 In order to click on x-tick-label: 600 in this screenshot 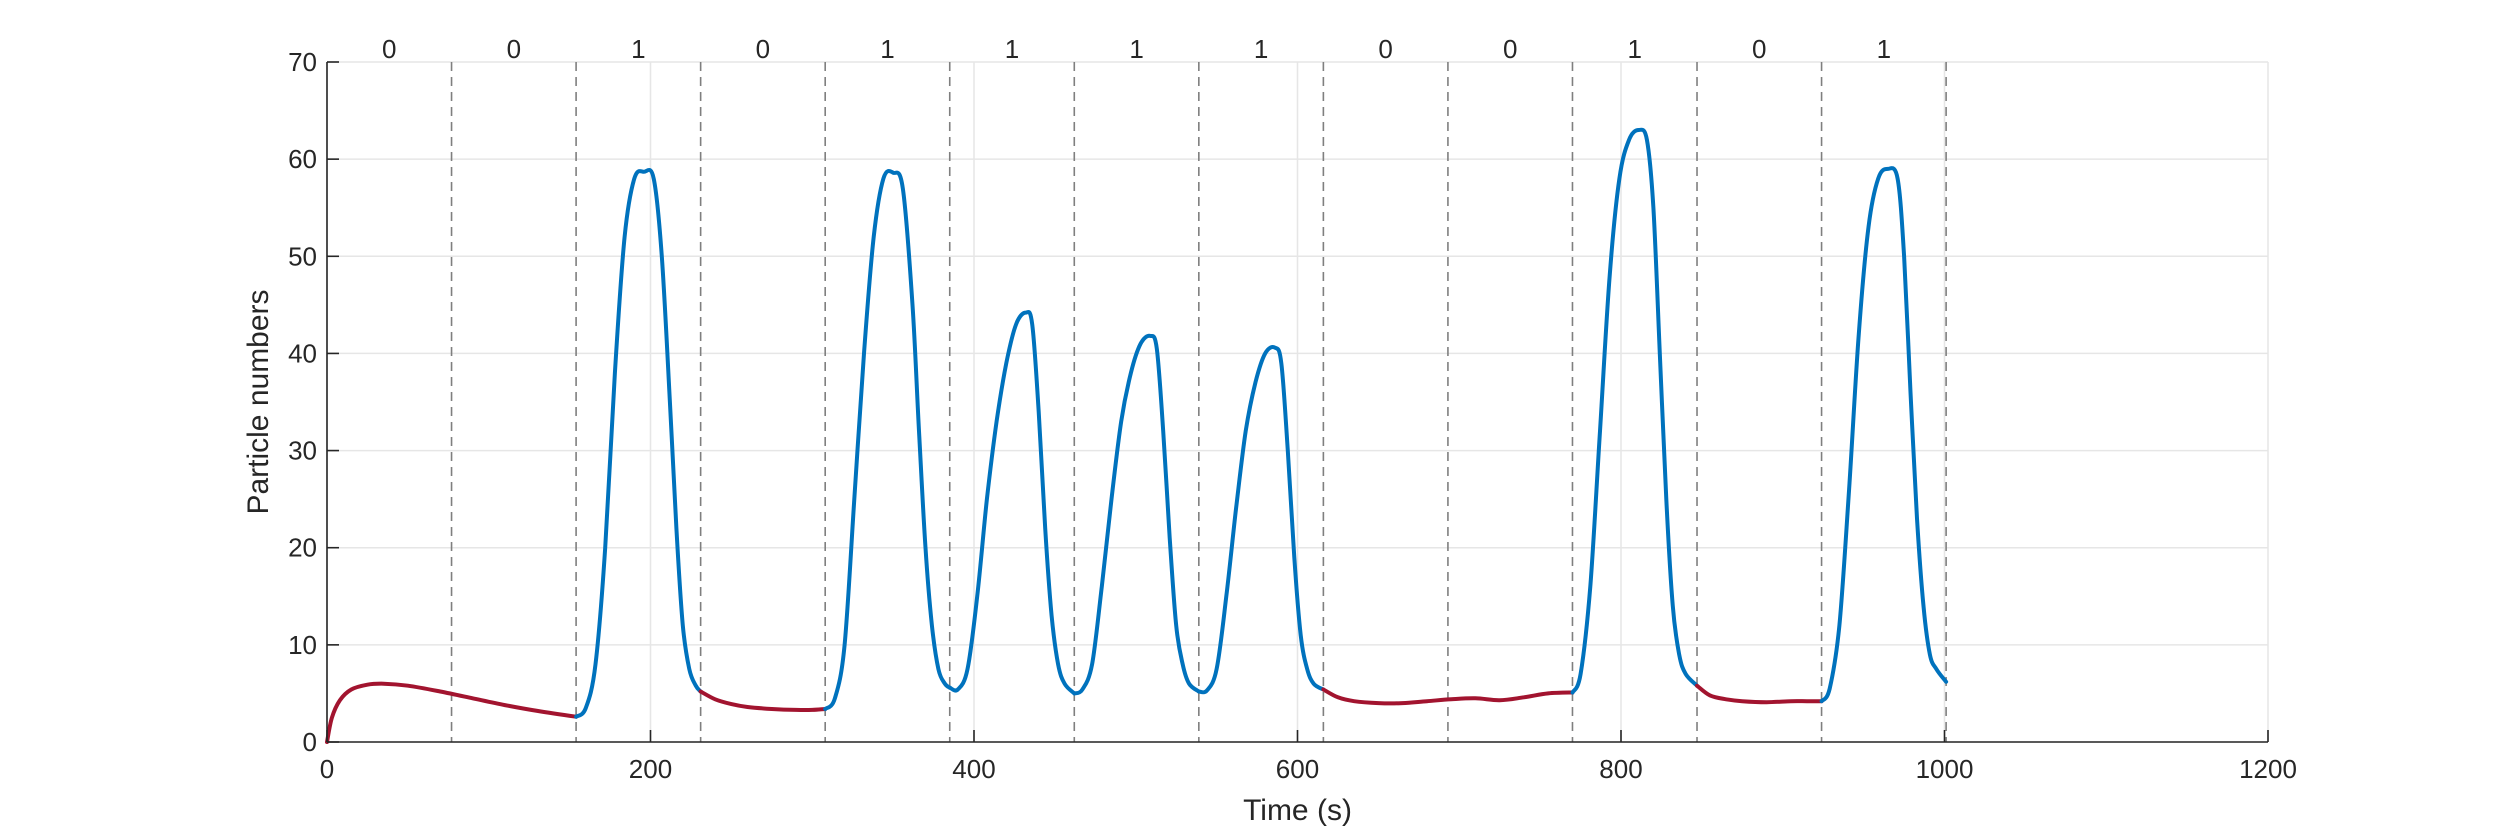, I will do `click(1297, 769)`.